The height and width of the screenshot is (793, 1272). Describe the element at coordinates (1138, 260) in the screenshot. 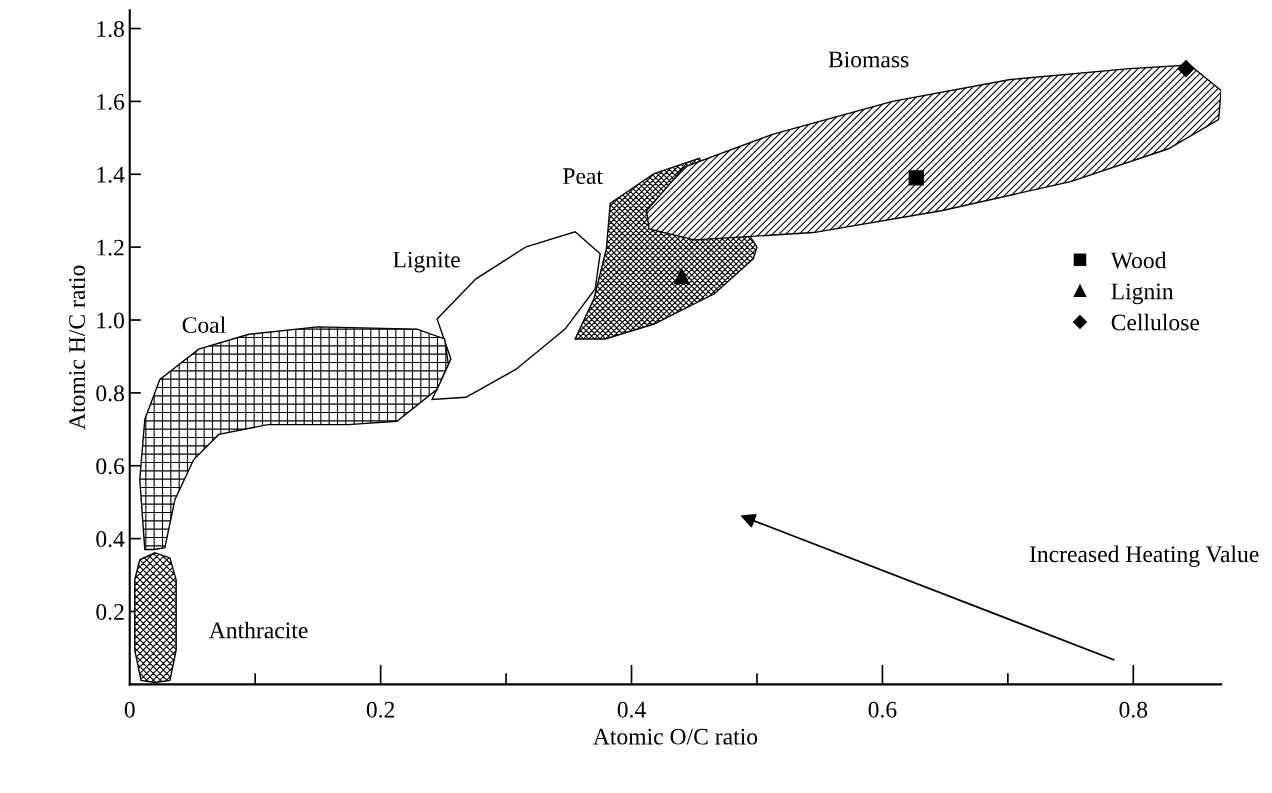

I see `legend-label: Wood` at that location.